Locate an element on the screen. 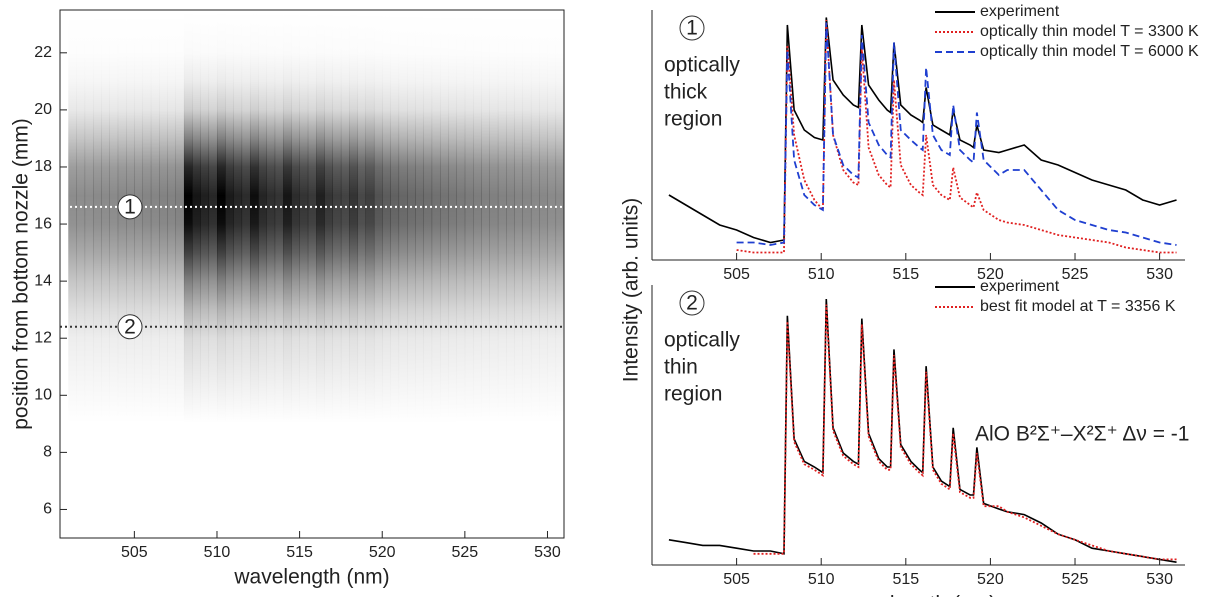 The height and width of the screenshot is (597, 1210). y-tick-label: 14 is located at coordinates (43, 280).